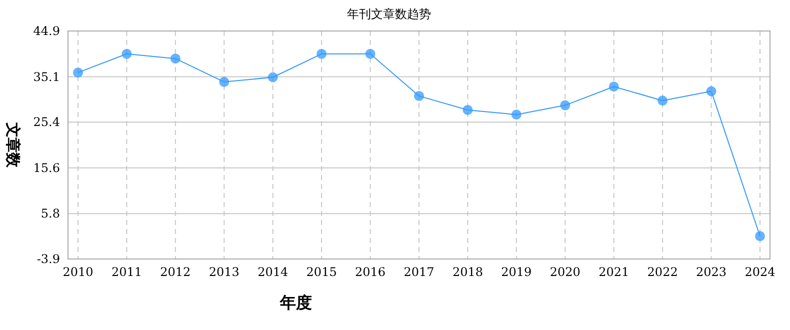 The image size is (790, 330). I want to click on x-tick-label: 2015, so click(321, 272).